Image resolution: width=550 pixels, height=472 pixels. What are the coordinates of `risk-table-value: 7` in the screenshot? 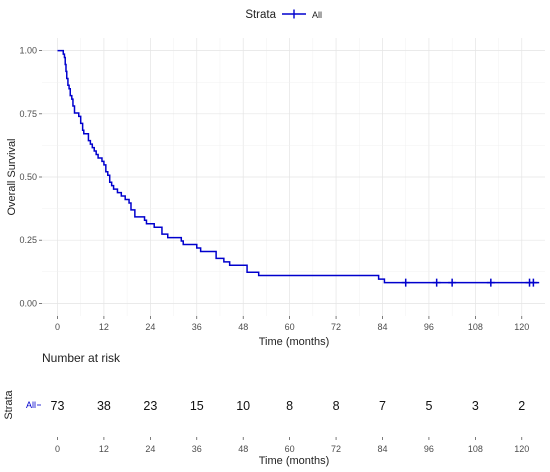 It's located at (382, 406).